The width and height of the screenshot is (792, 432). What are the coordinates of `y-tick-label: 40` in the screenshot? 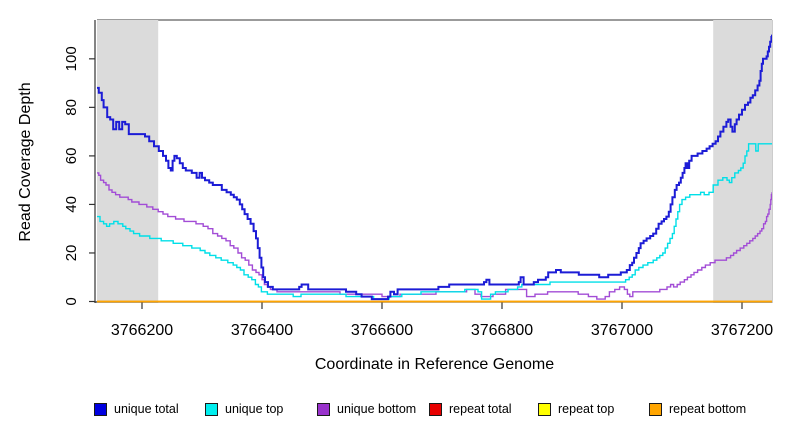 It's located at (71, 204).